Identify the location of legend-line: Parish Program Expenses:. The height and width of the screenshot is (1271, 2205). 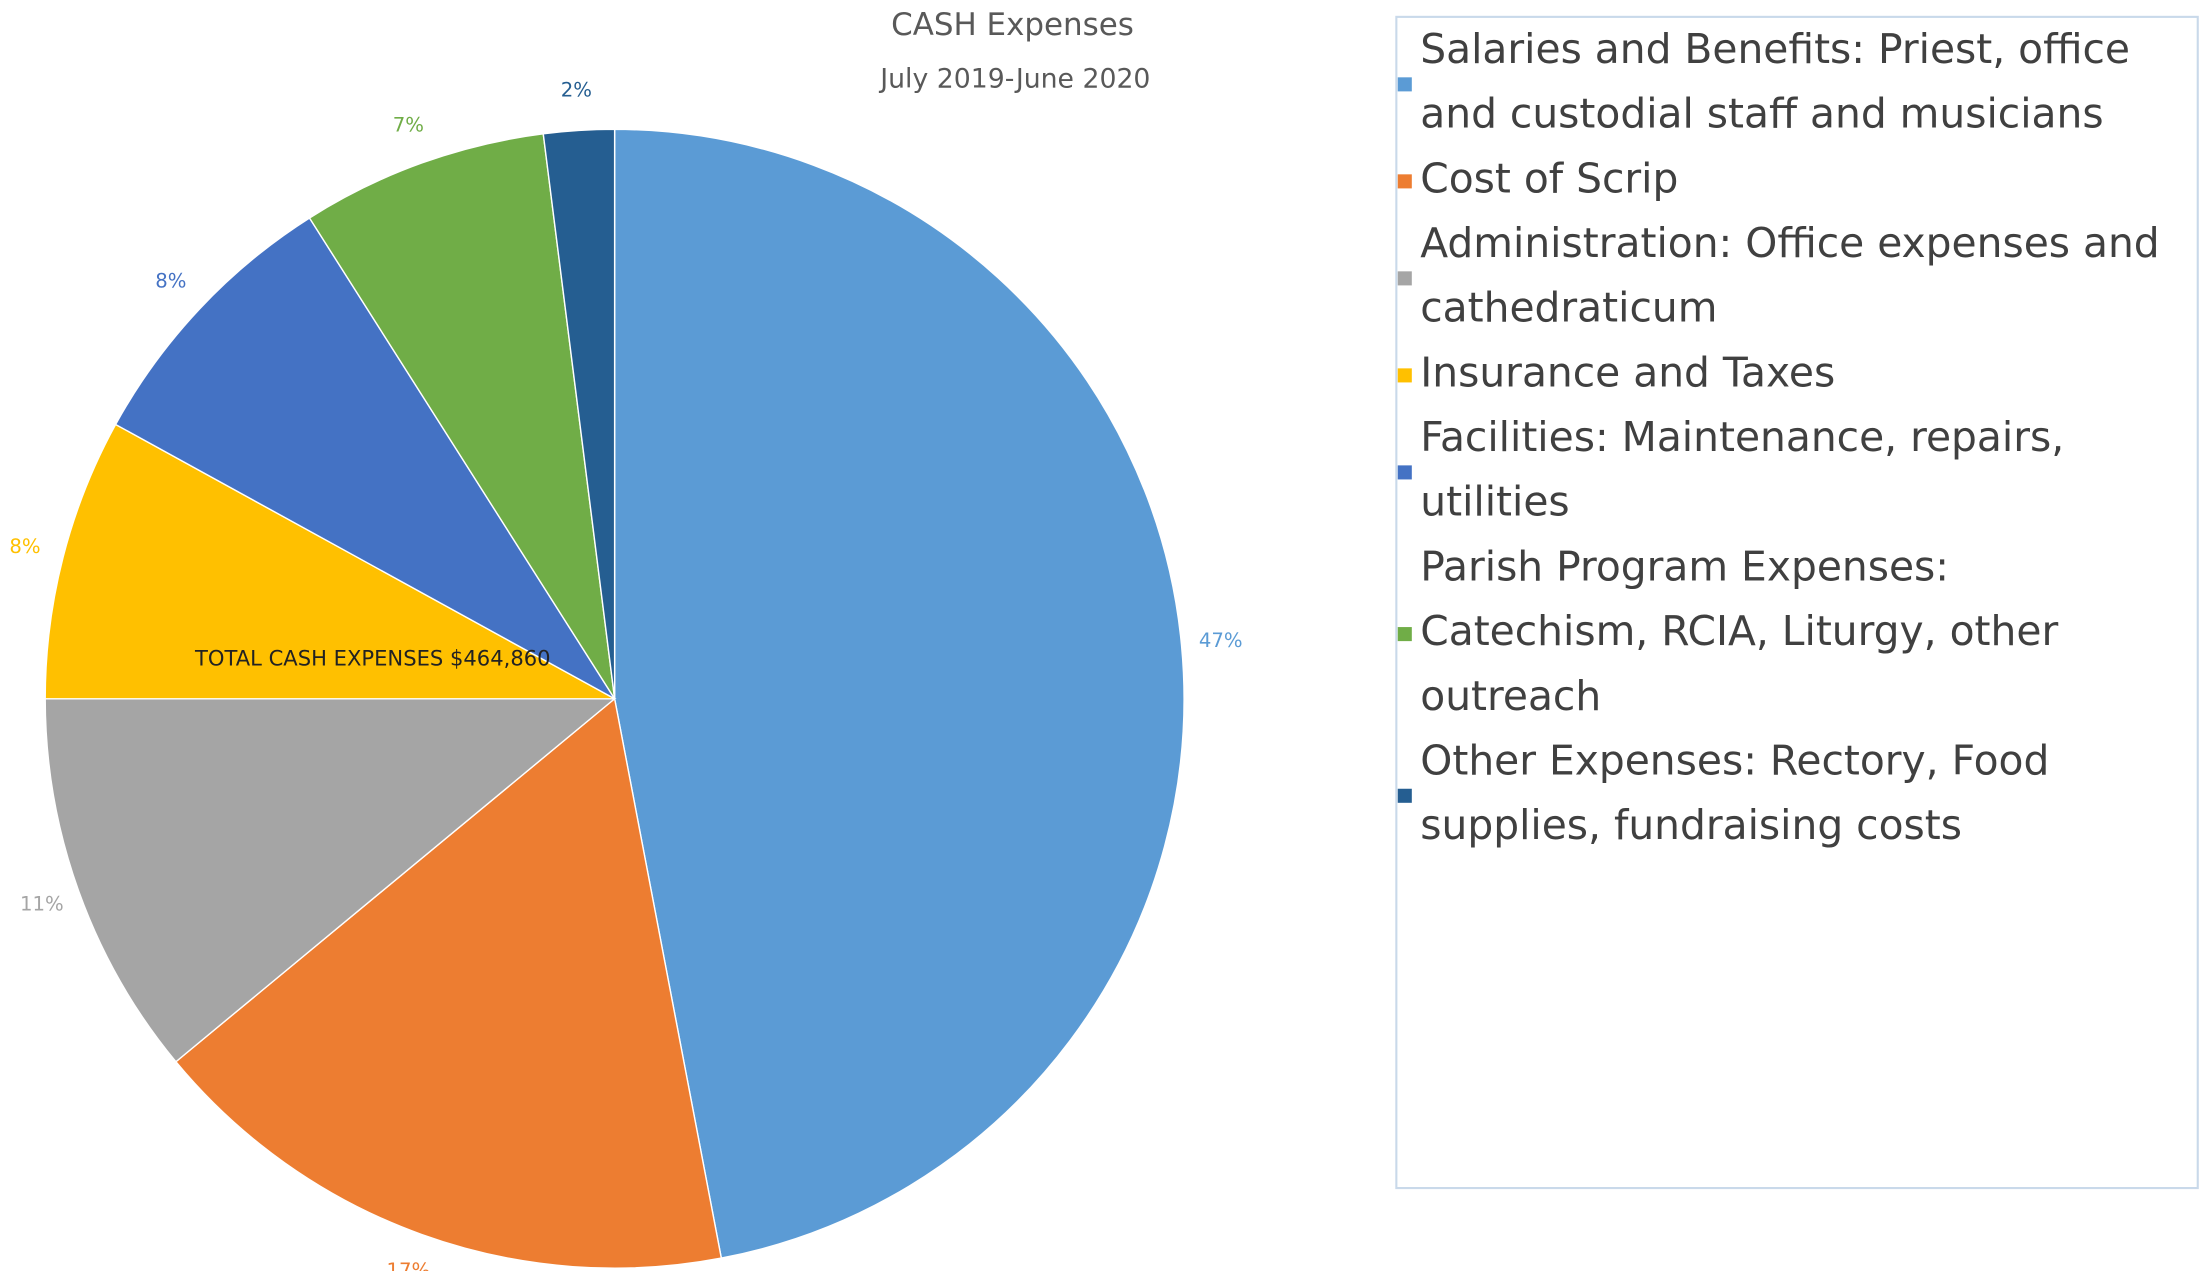
(1684, 566).